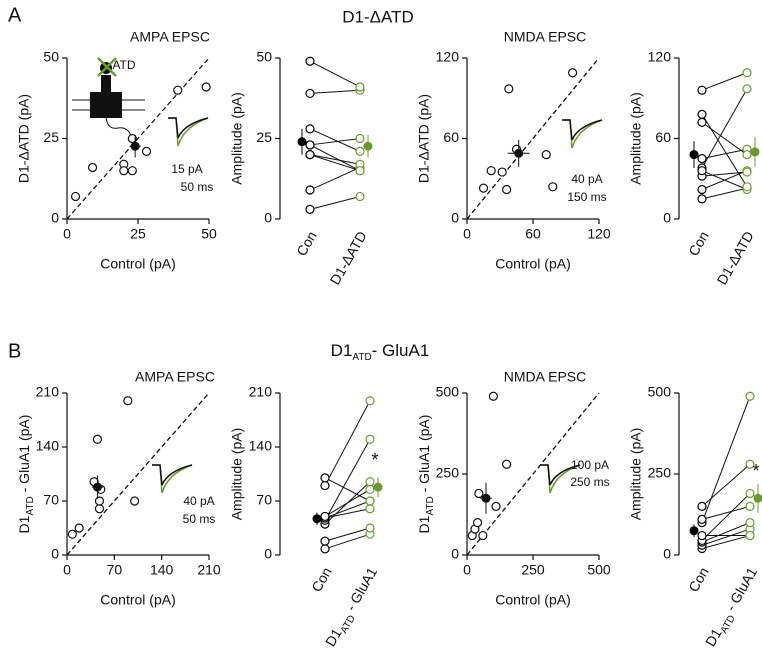 Image resolution: width=762 pixels, height=670 pixels. Describe the element at coordinates (15, 15) in the screenshot. I see `panel-label: A` at that location.